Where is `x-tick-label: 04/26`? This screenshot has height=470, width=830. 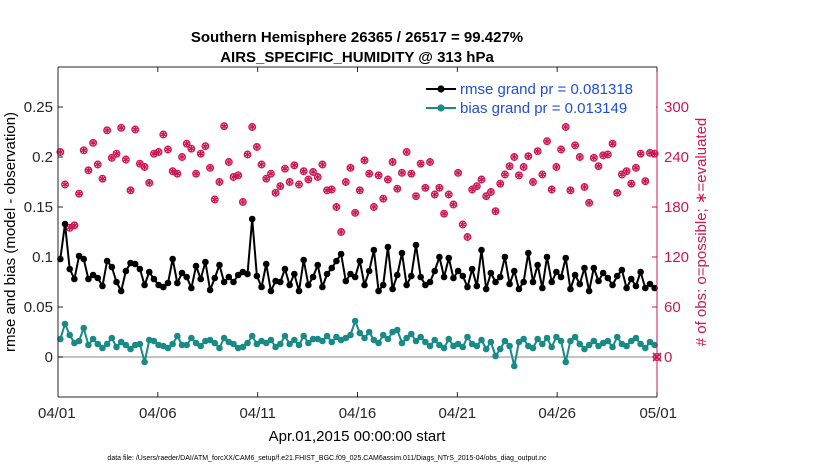 x-tick-label: 04/26 is located at coordinates (557, 413).